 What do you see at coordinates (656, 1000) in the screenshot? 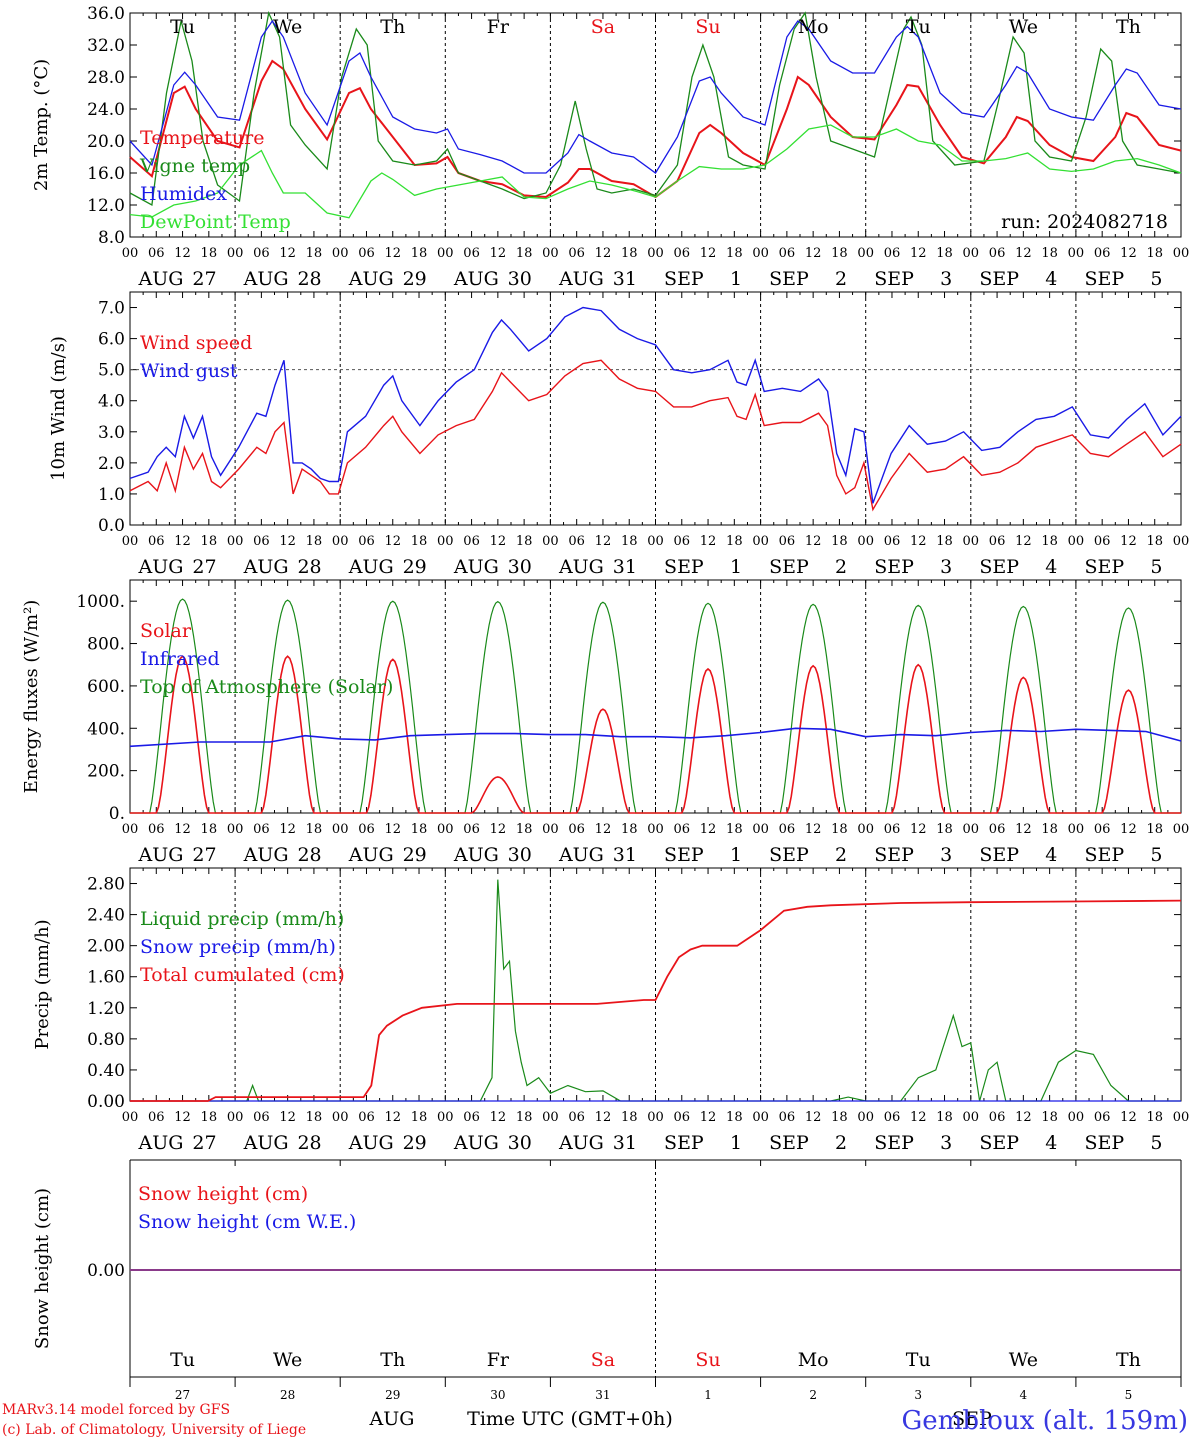
I see `series-line-total-cumulated-cm-` at bounding box center [656, 1000].